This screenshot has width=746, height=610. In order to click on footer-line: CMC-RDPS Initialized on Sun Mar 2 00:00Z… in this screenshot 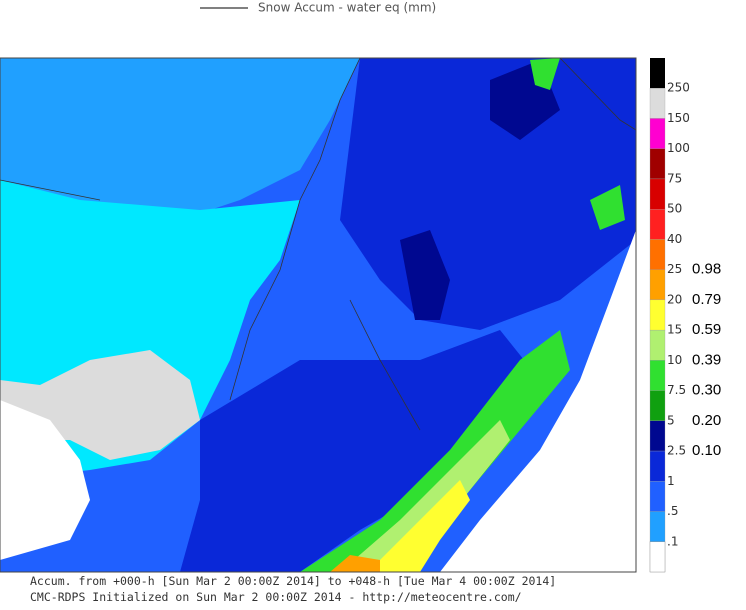, I will do `click(276, 597)`.